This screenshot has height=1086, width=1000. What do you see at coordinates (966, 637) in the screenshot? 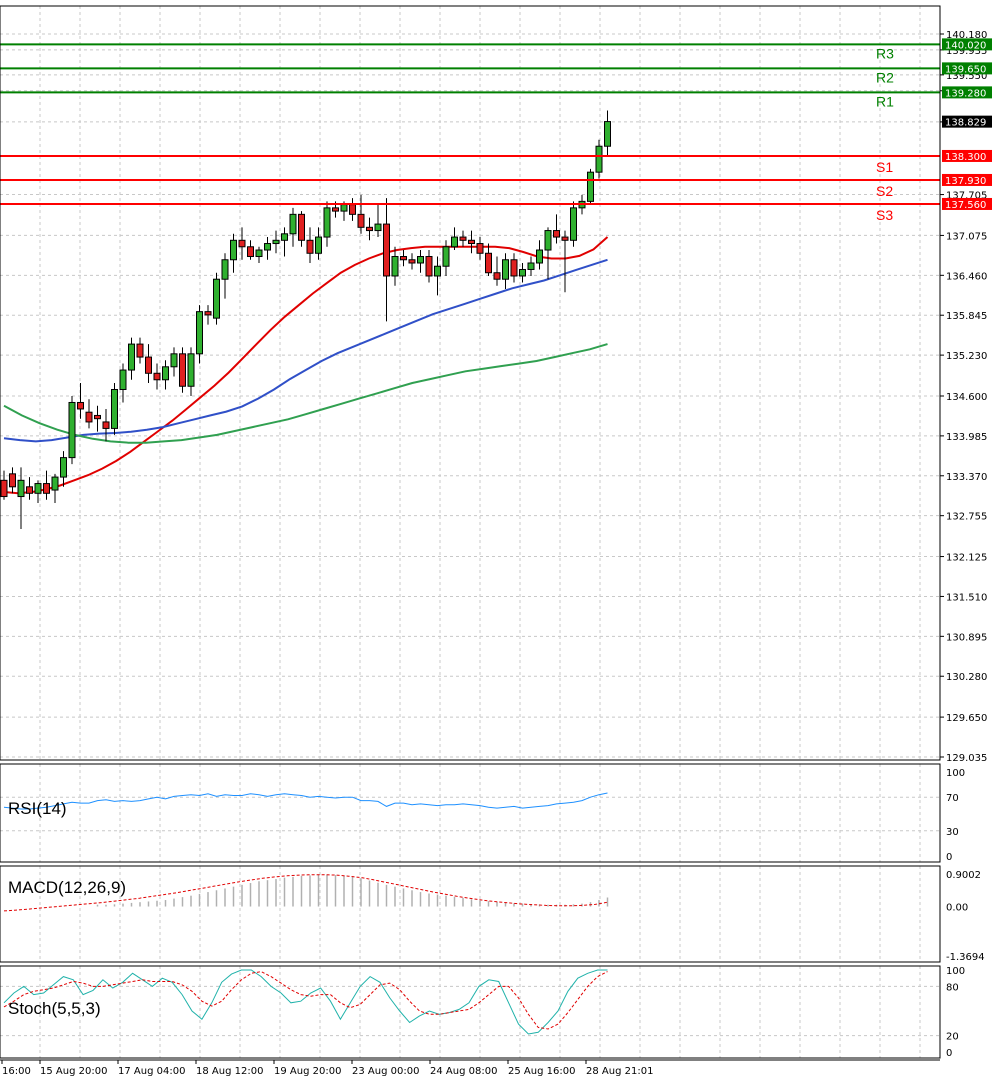
I see `price-tick-label: 130.895` at bounding box center [966, 637].